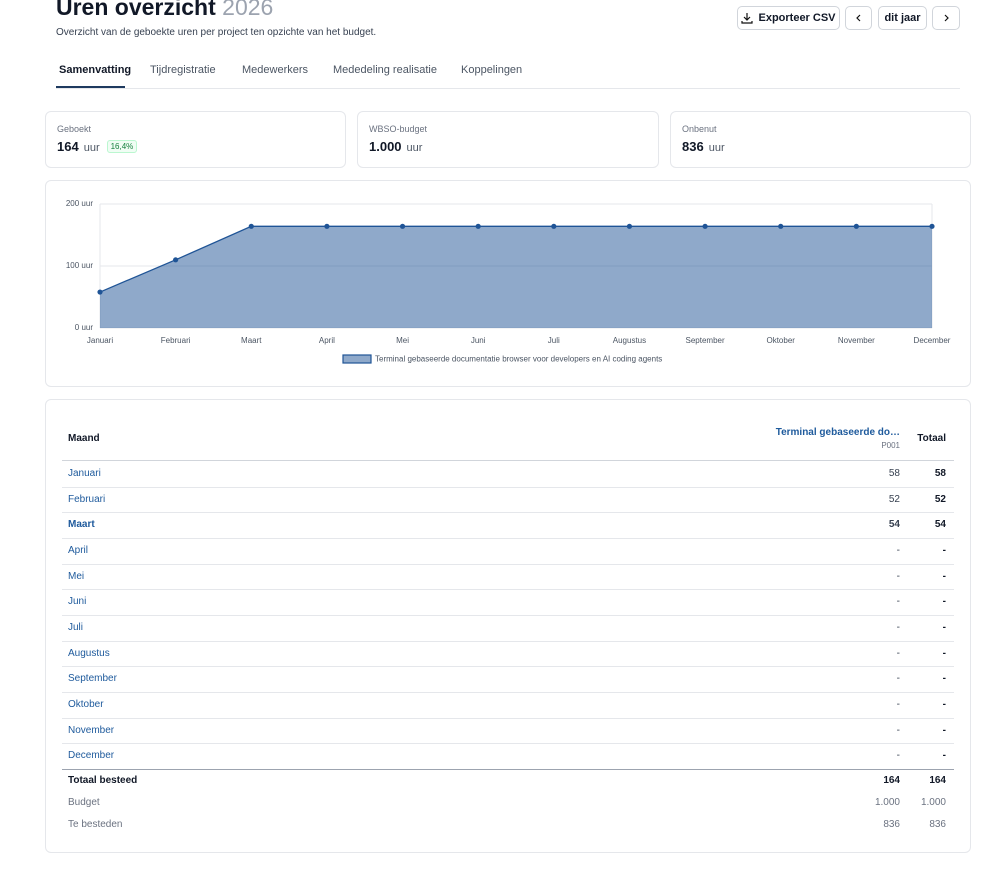 This screenshot has height=875, width=1000. I want to click on month-link: Maart, so click(81, 525).